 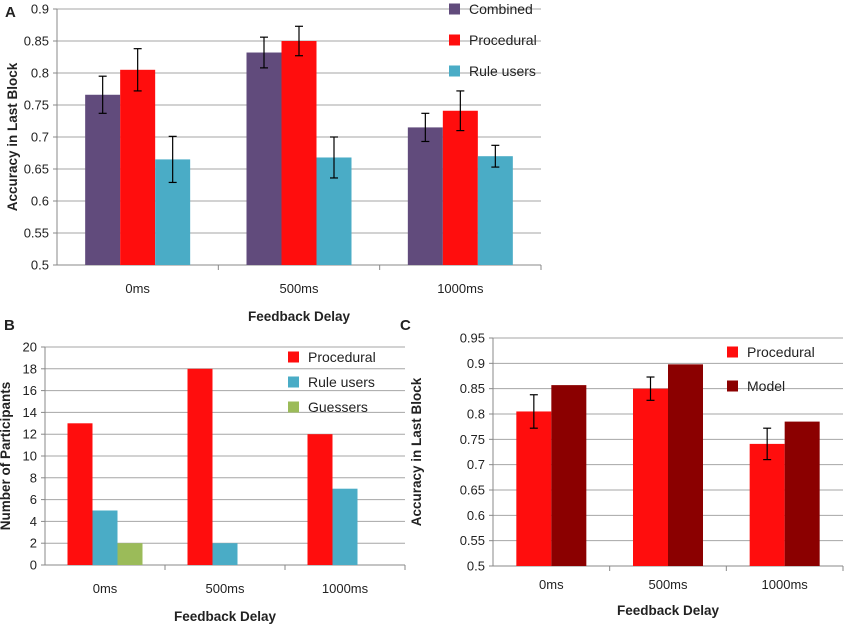 I want to click on legend-swatch-combined, so click(x=454, y=9).